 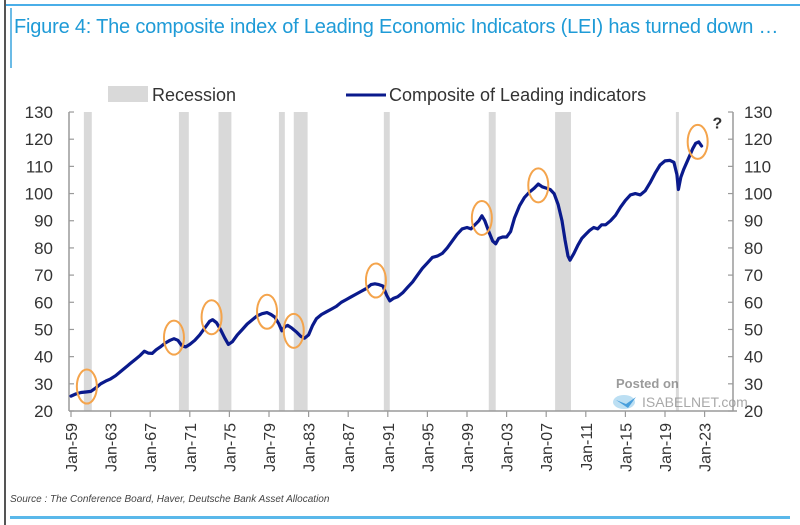 I want to click on y-tick-label-left: 30, so click(x=43, y=384).